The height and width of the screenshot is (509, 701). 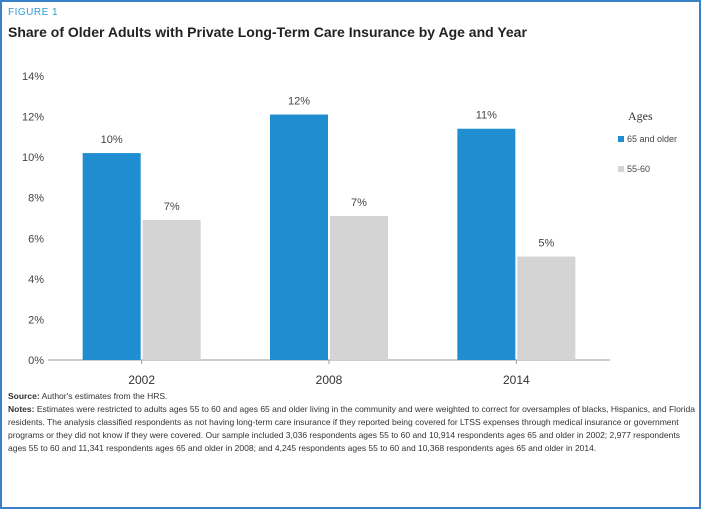 What do you see at coordinates (299, 102) in the screenshot?
I see `data-label: 12%` at bounding box center [299, 102].